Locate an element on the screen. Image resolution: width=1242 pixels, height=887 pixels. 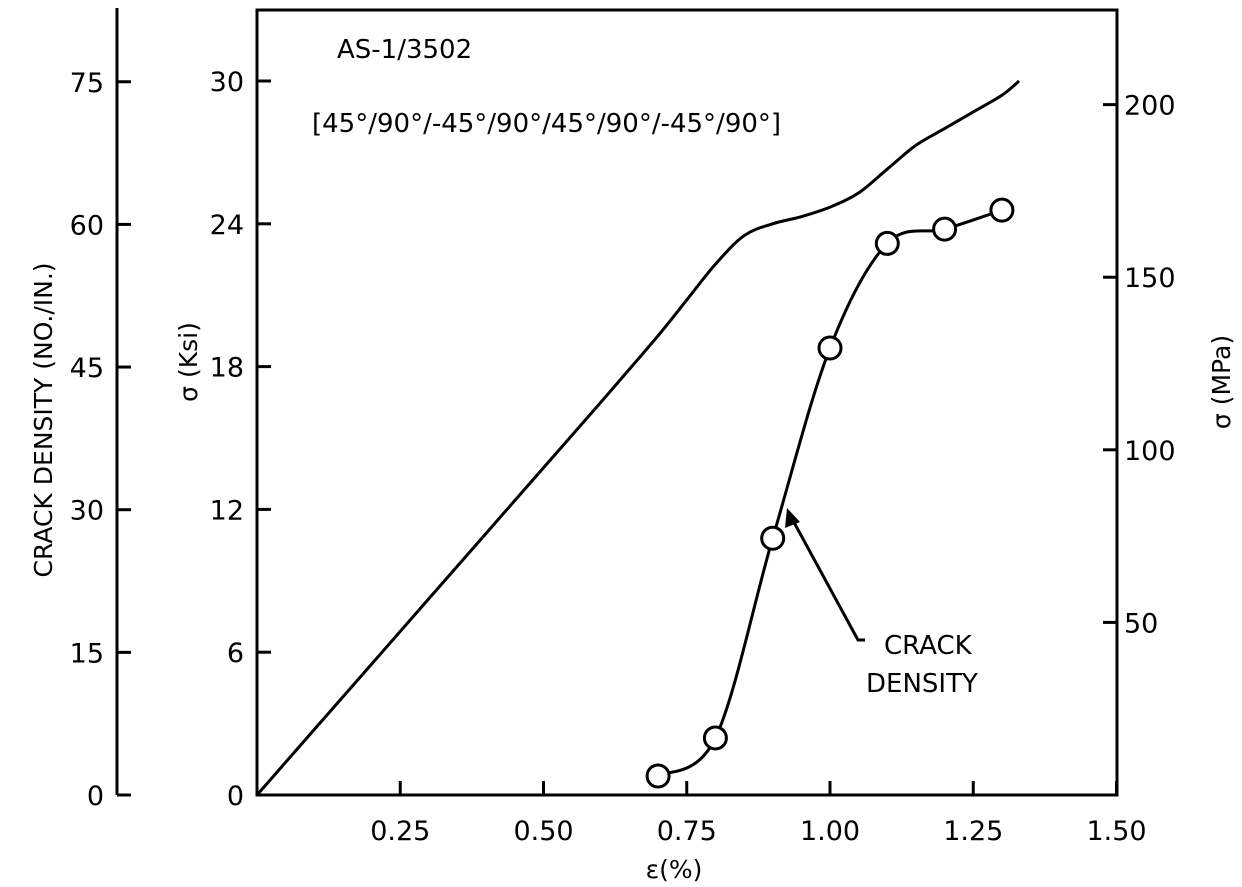
stress-mpa-ticks: 50 100 150 200 is located at coordinates (1139, 365).